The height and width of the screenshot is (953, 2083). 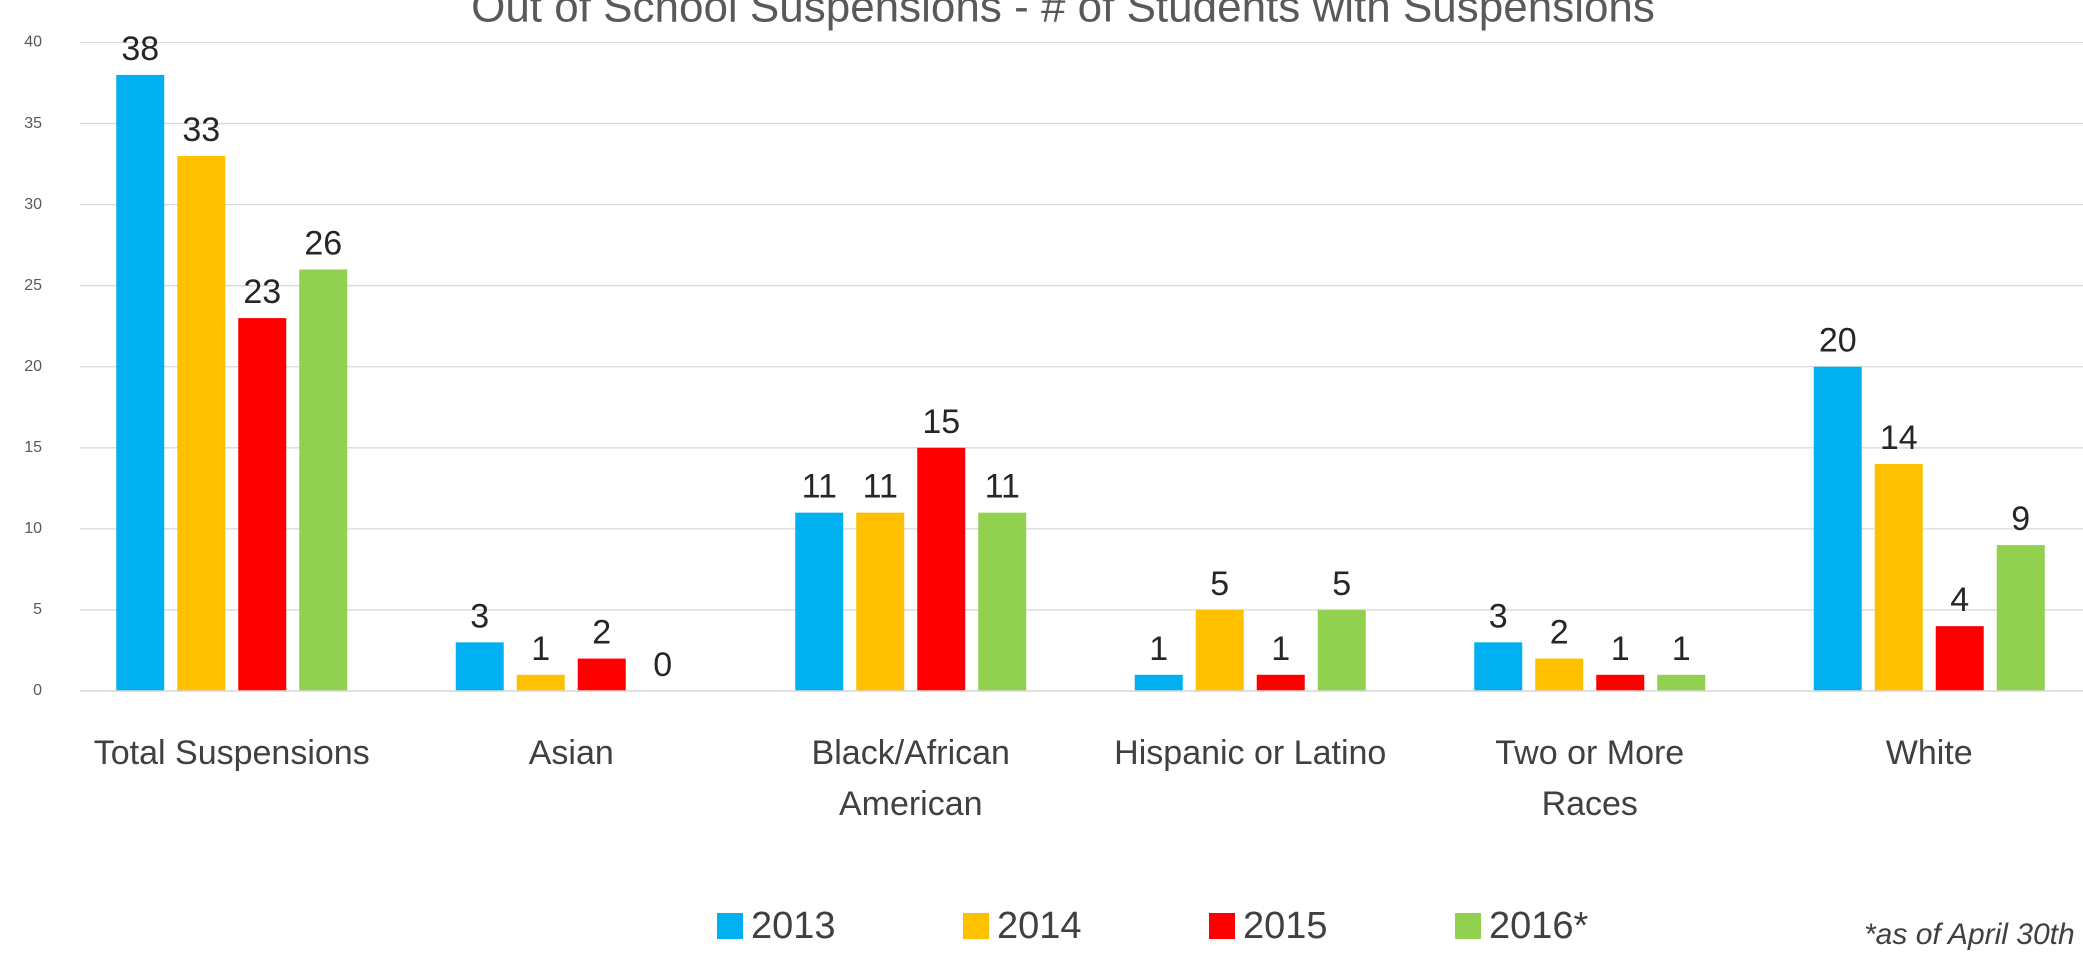 What do you see at coordinates (33, 447) in the screenshot?
I see `y-tick-label: 15` at bounding box center [33, 447].